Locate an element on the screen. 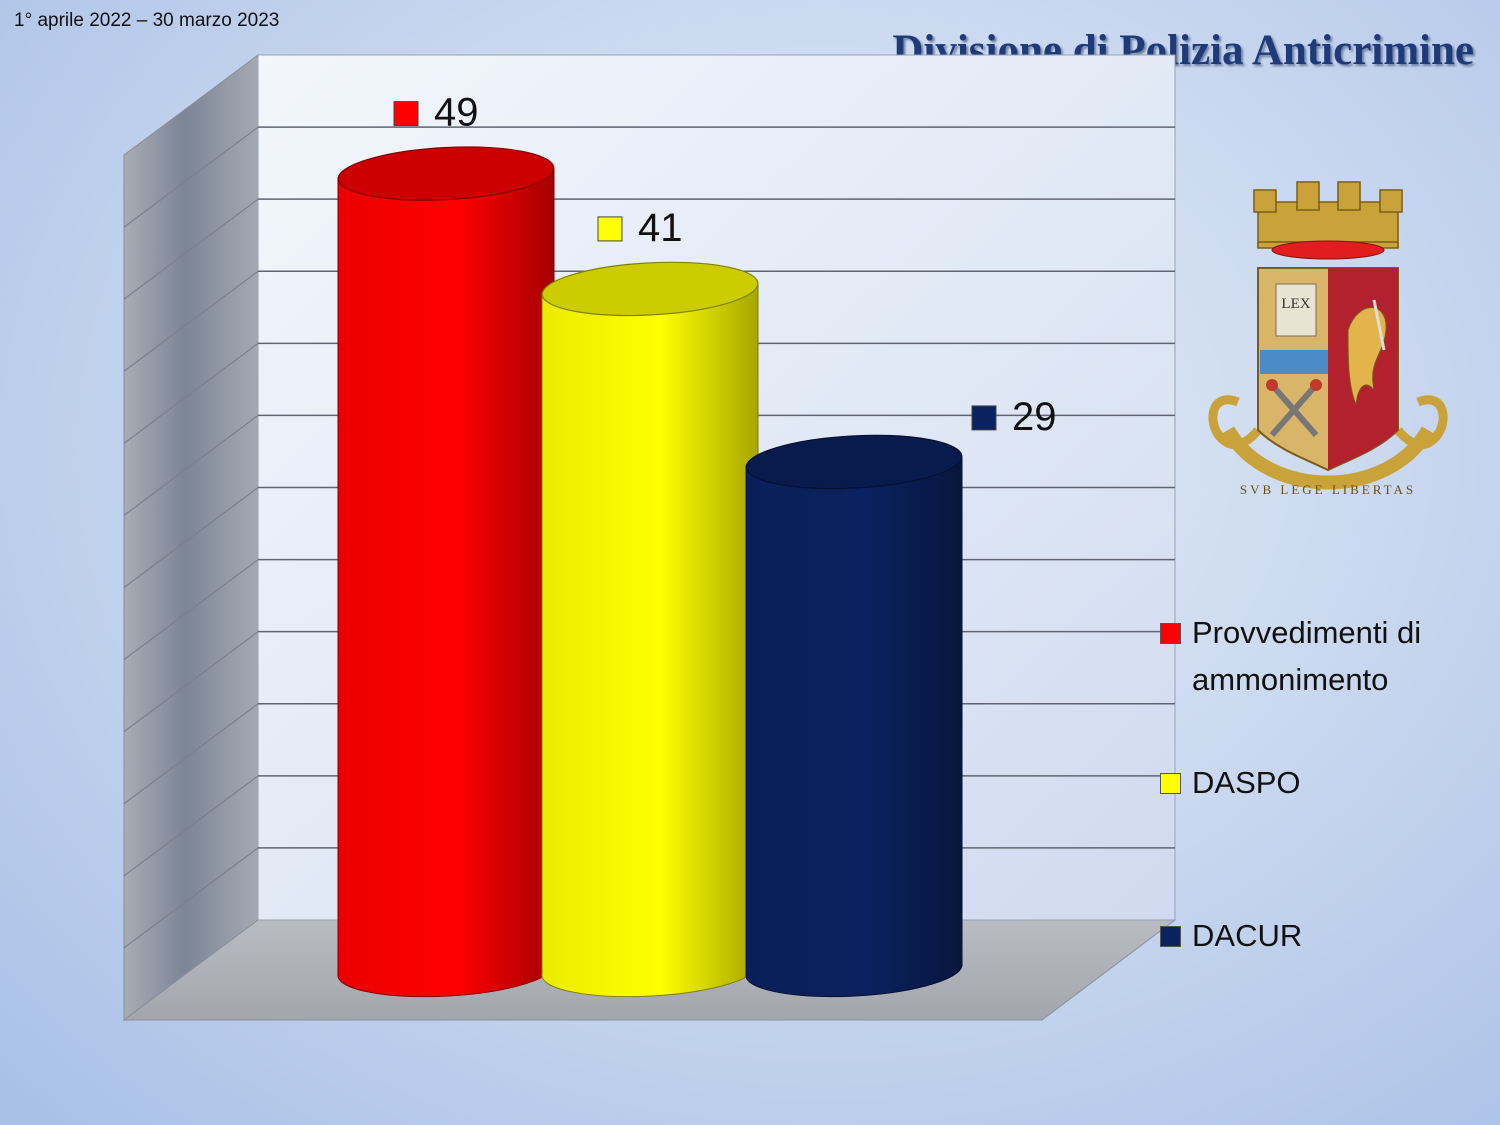  crest-book-text: LEX is located at coordinates (1295, 304).